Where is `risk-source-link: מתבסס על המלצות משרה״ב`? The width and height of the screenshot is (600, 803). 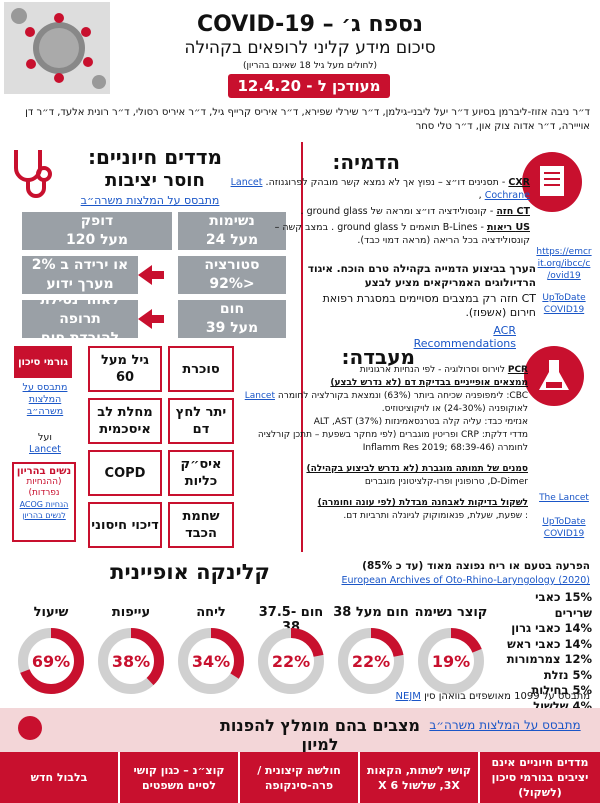
risk-source-link: מתבסס על המלצות משרה״ב is located at coordinates (45, 399).